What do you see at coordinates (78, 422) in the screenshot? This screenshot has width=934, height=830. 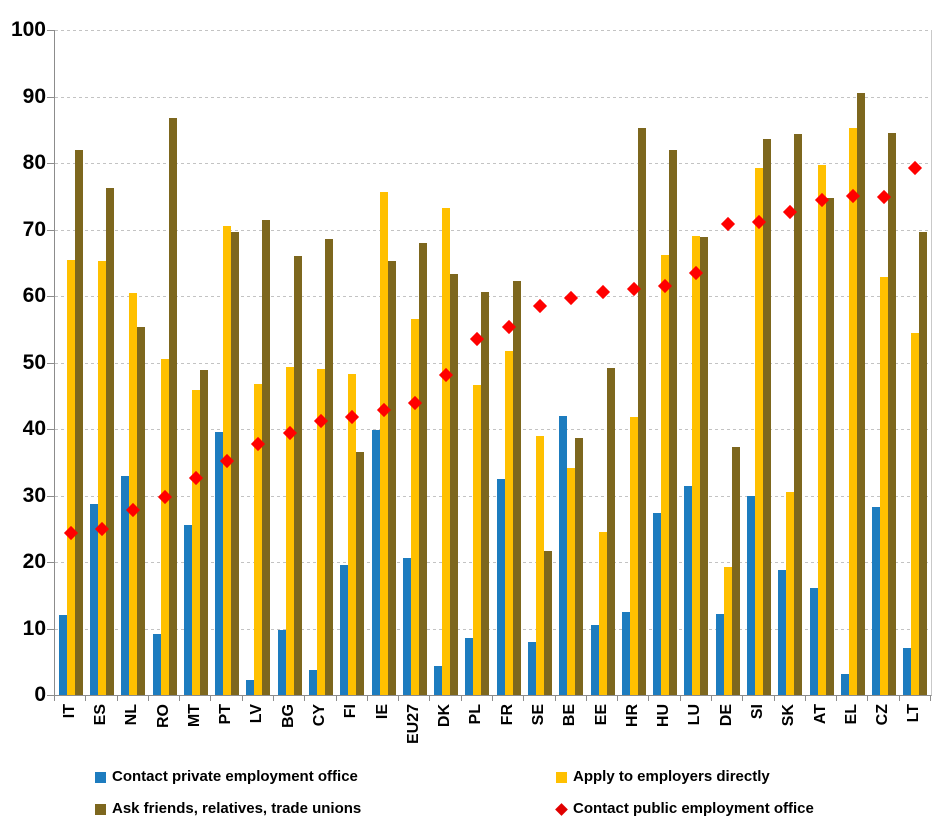 I see `bar-it-series2` at bounding box center [78, 422].